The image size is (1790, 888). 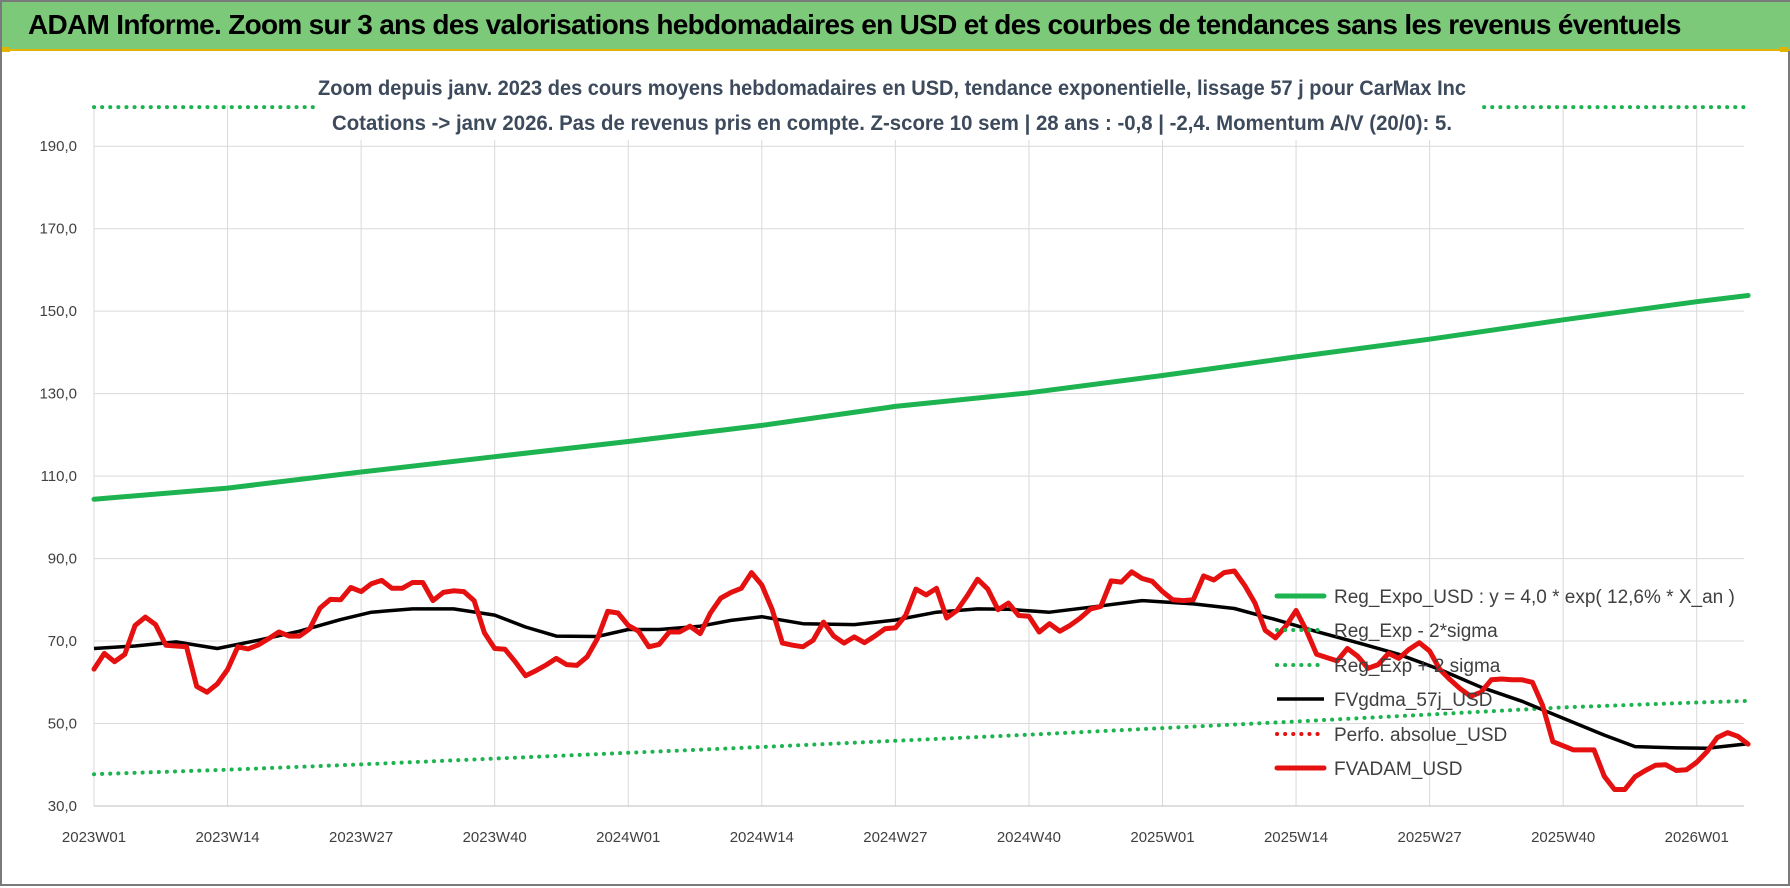 What do you see at coordinates (1398, 769) in the screenshot?
I see `legend-label-fvadam: FVADAM_USD` at bounding box center [1398, 769].